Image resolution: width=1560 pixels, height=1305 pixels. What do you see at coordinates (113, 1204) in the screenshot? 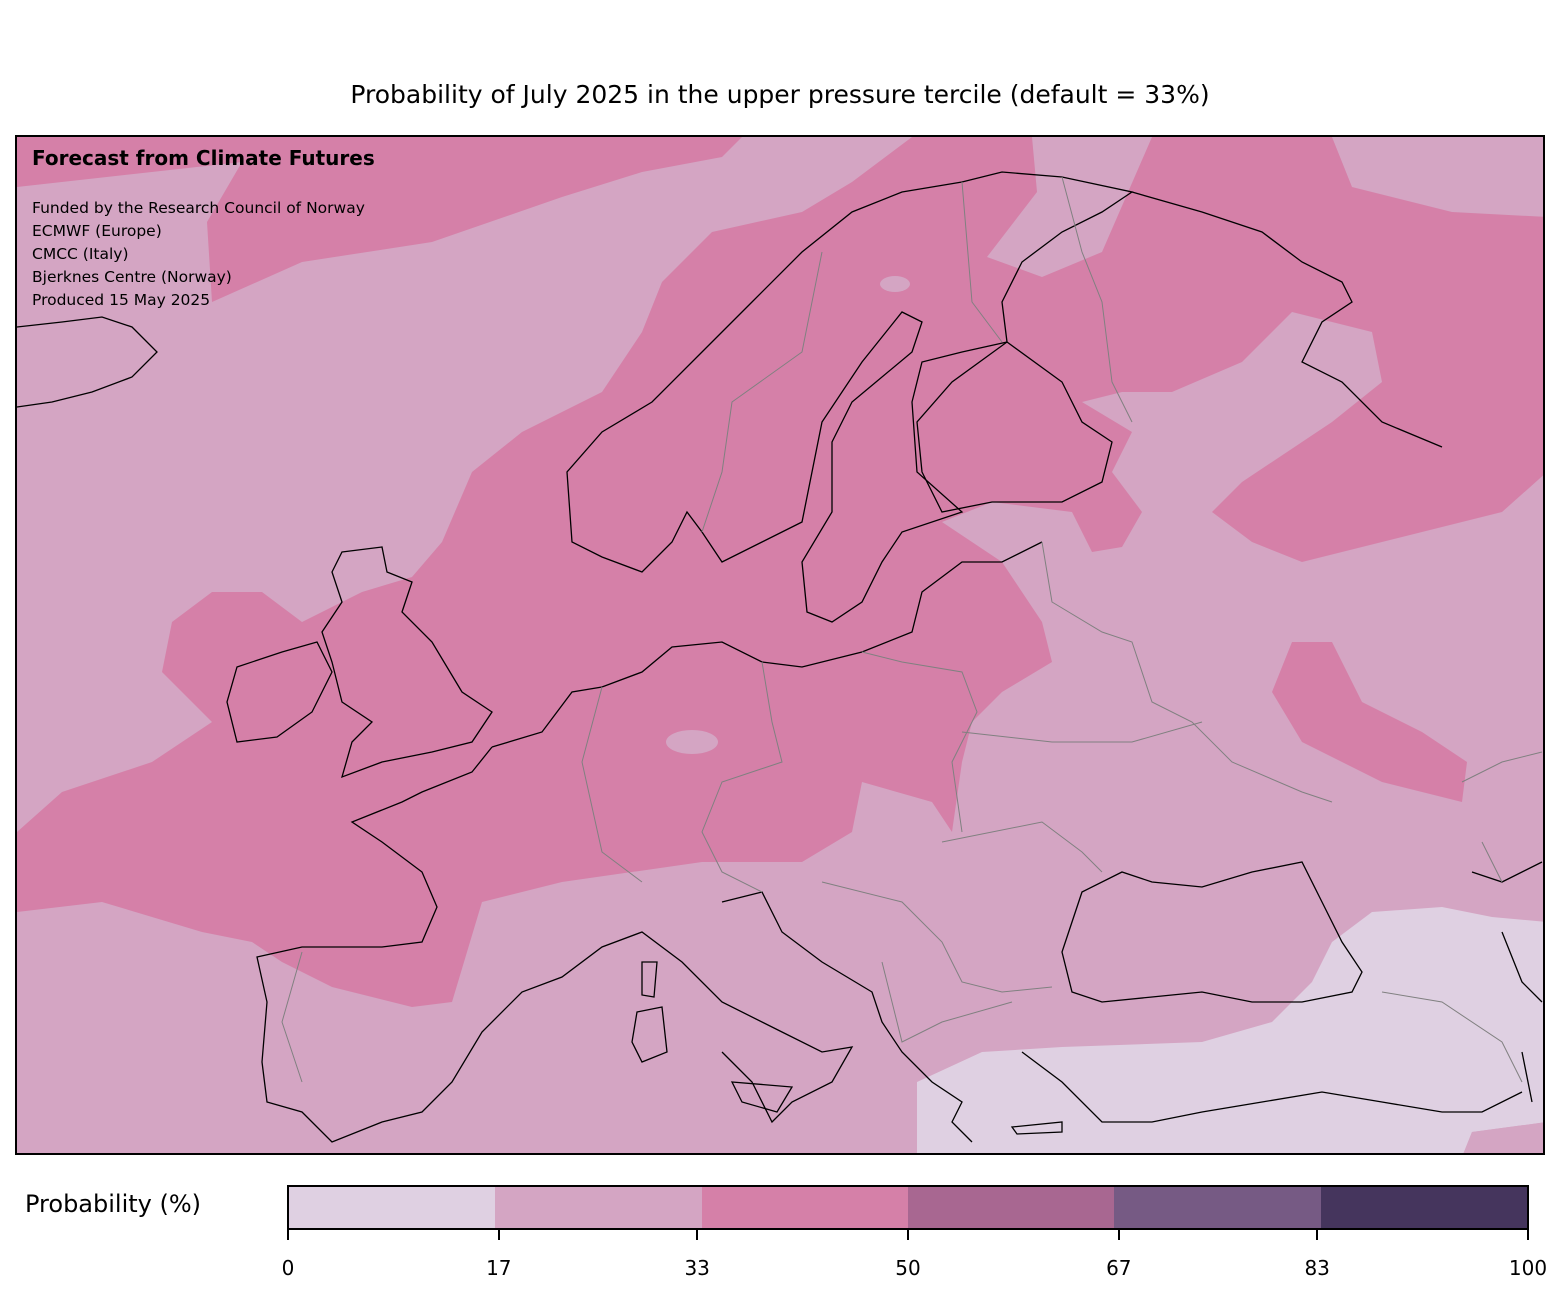
I see `colorbar-label: Probability (%)` at bounding box center [113, 1204].